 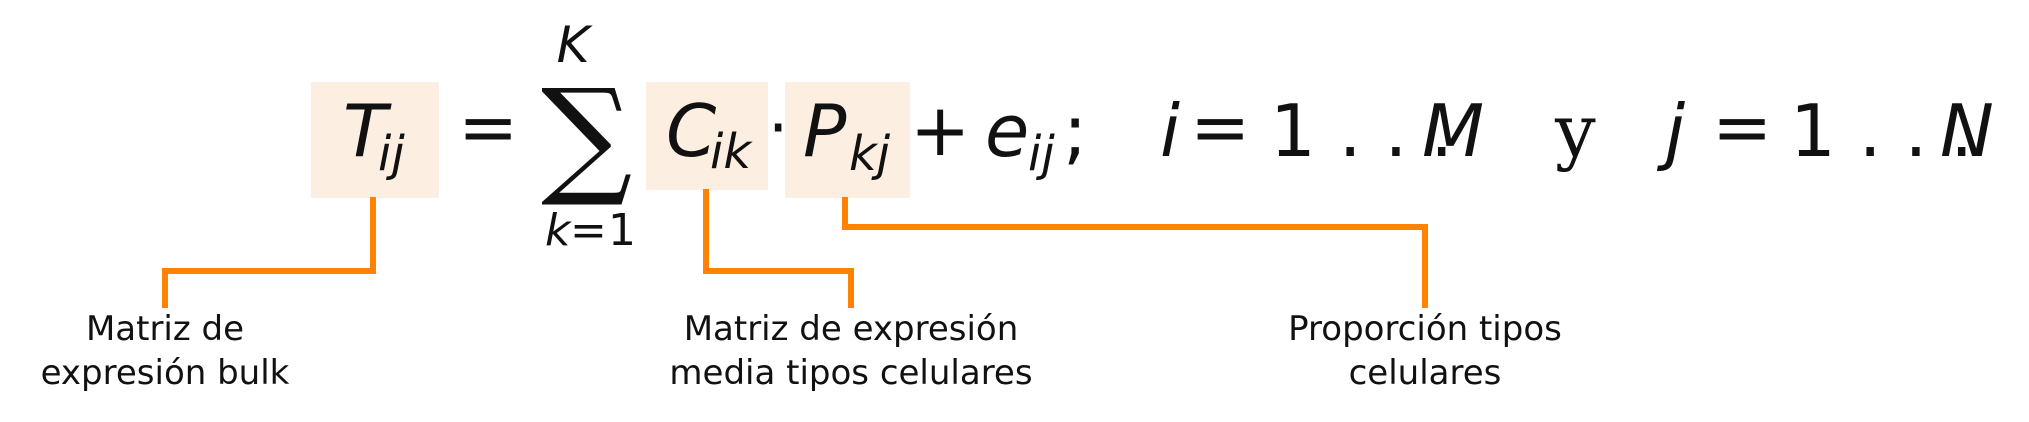 What do you see at coordinates (1742, 127) in the screenshot?
I see `index-j-equals: =` at bounding box center [1742, 127].